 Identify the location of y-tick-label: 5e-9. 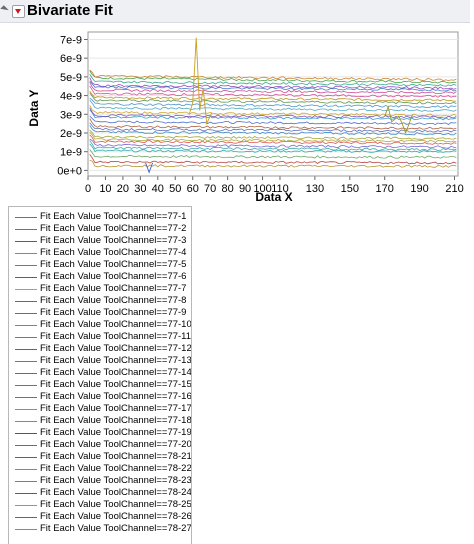
(71, 78).